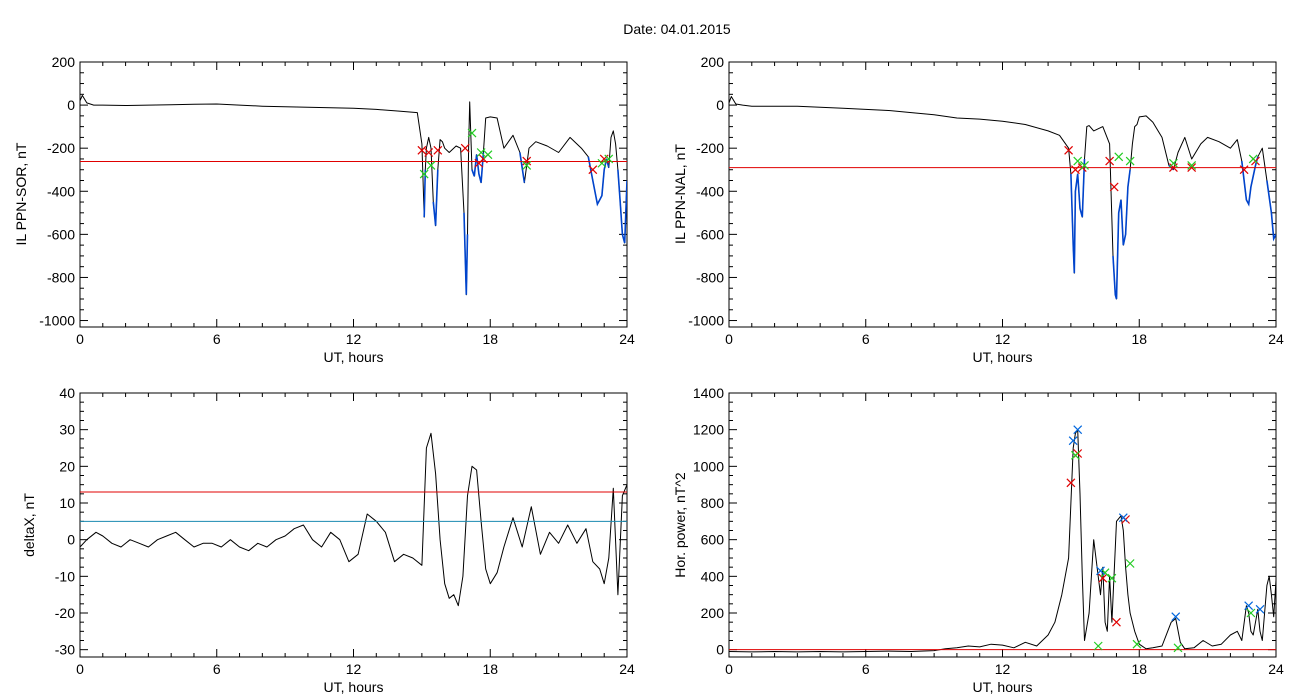  What do you see at coordinates (67, 430) in the screenshot?
I see `y-tick-label: 30` at bounding box center [67, 430].